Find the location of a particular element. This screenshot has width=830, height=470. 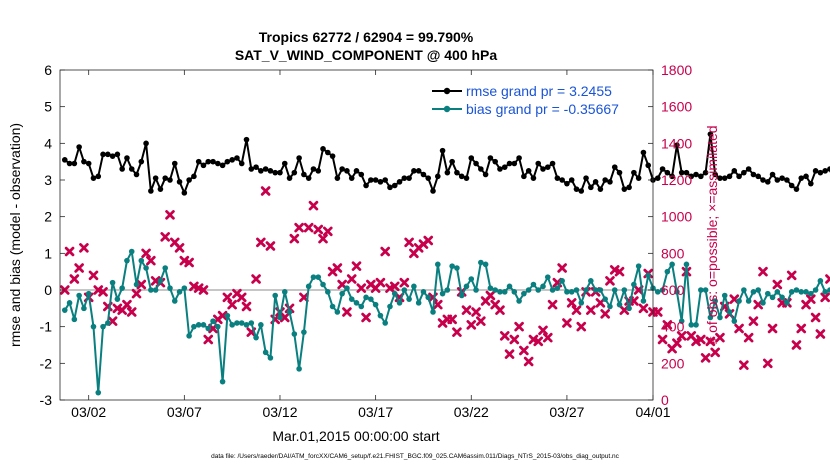

y-right-axis-label: # of obs: o=possible; ×=assimilated is located at coordinates (712, 234).